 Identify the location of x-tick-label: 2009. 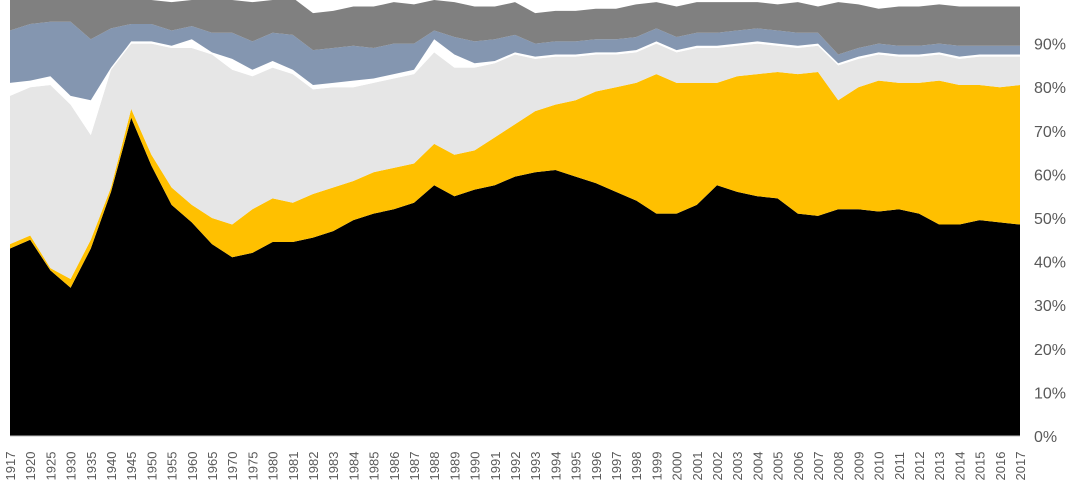
(858, 466).